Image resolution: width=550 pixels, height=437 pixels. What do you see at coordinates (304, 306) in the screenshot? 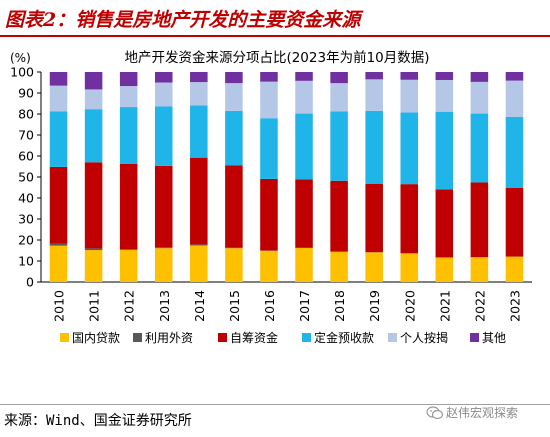
I see `x-tick-label: 2017` at bounding box center [304, 306].